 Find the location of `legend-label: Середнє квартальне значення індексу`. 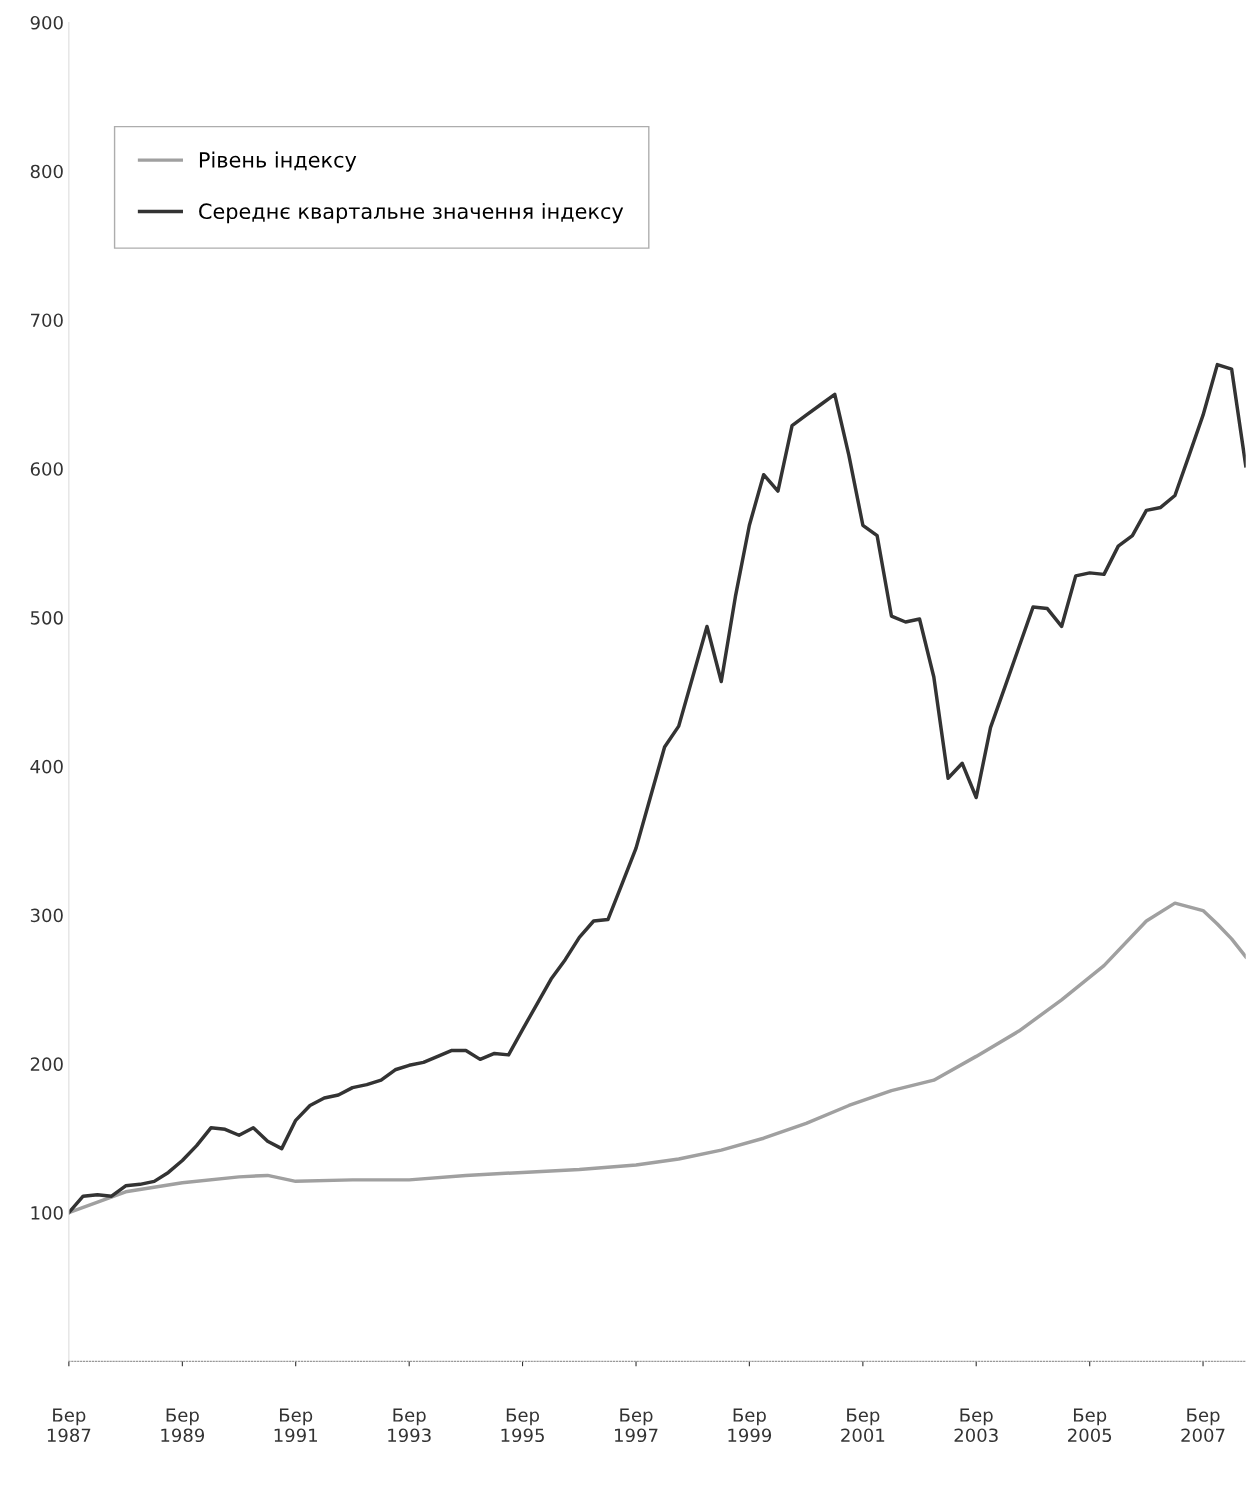

legend-label: Середнє квартальне значення індексу is located at coordinates (411, 213).